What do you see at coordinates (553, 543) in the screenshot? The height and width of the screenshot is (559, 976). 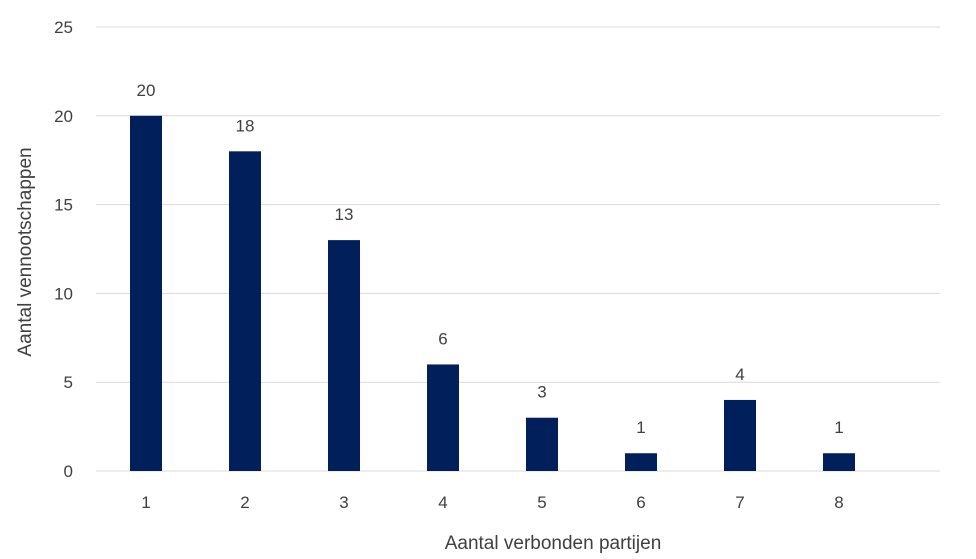 I see `x-axis-title: Aantal verbonden partijen` at bounding box center [553, 543].